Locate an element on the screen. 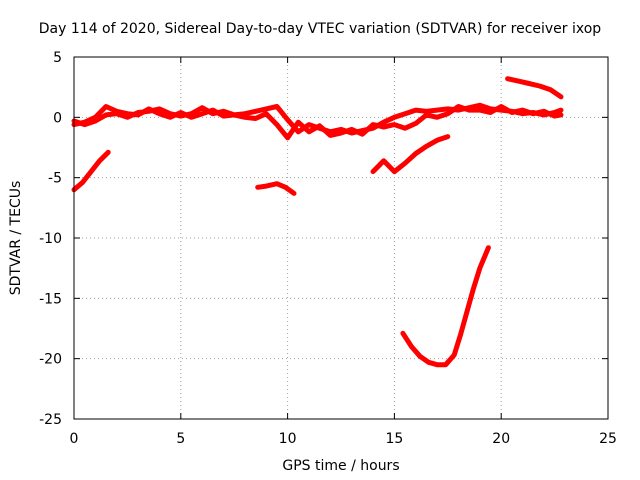 This screenshot has height=480, width=640. x-axis-label: GPS time / hours is located at coordinates (340, 466).